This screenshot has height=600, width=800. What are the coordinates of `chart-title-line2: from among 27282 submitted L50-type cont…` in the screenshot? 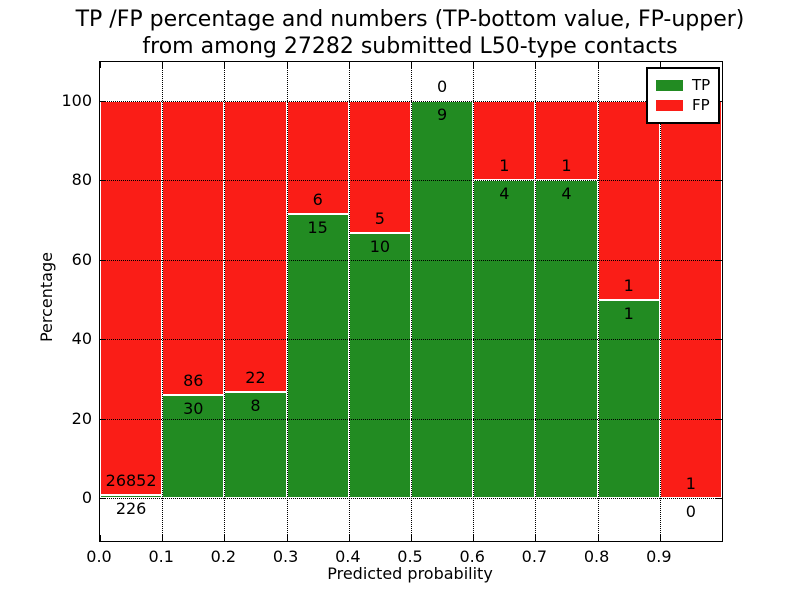 It's located at (410, 46).